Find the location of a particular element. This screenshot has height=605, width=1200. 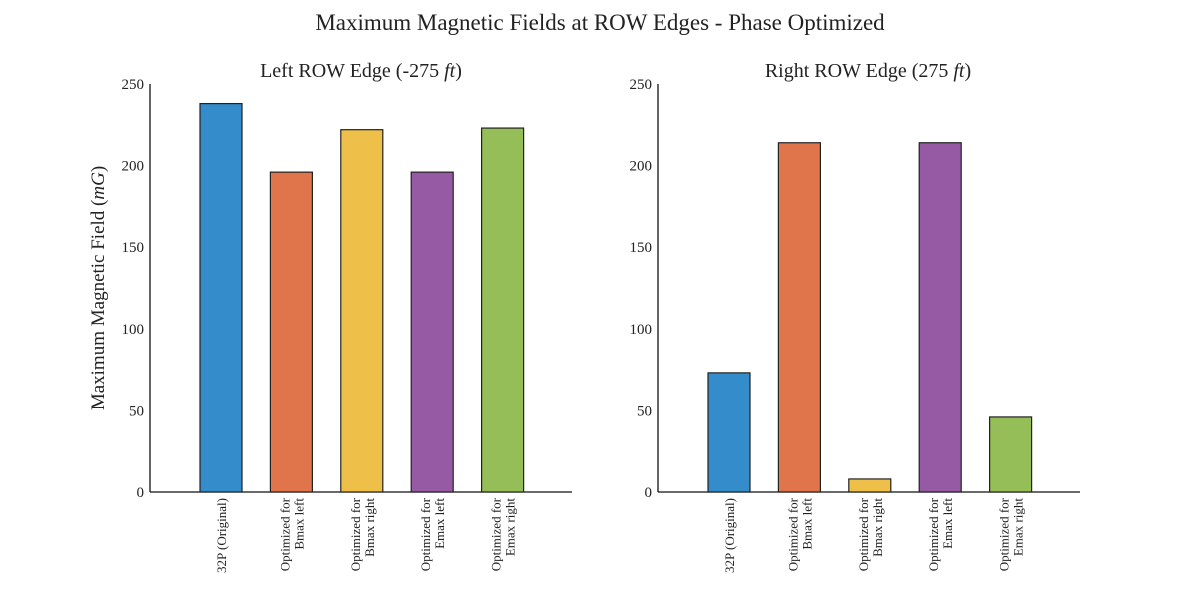

panel-title: Right ROW Edge (275 ft) is located at coordinates (868, 71).